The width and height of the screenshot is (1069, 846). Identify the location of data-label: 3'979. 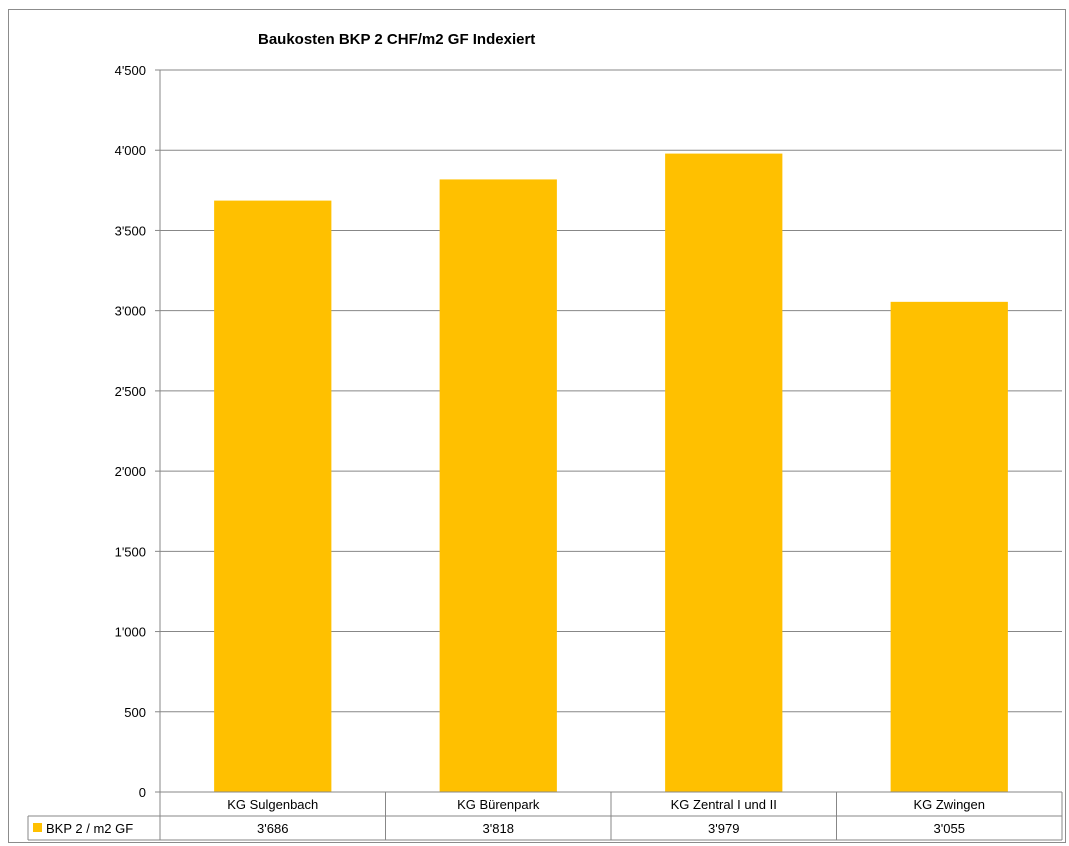
(723, 828).